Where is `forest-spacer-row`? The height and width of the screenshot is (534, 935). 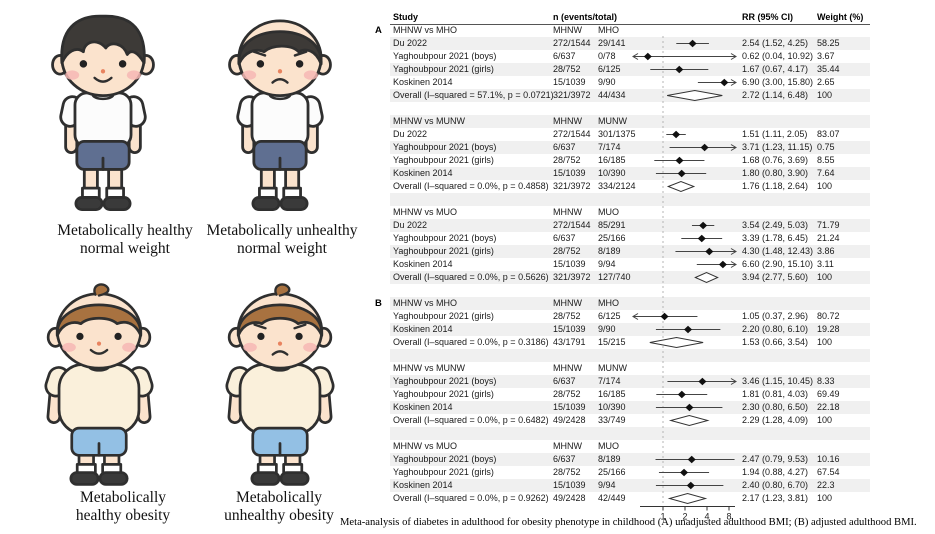
forest-spacer-row is located at coordinates (630, 108).